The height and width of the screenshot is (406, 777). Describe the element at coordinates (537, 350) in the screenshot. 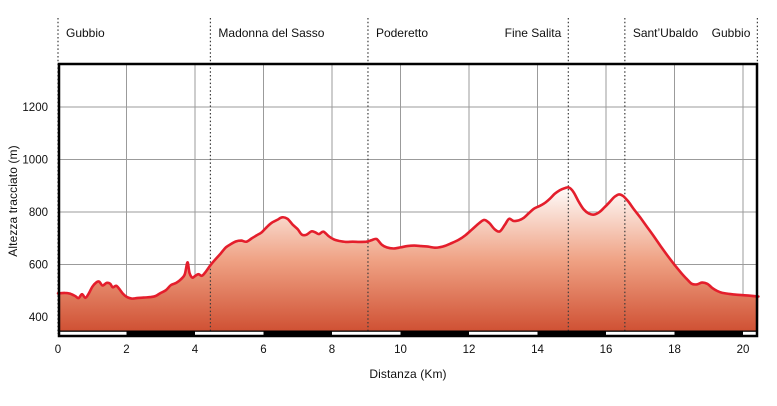

I see `x-tick-label: 14` at that location.